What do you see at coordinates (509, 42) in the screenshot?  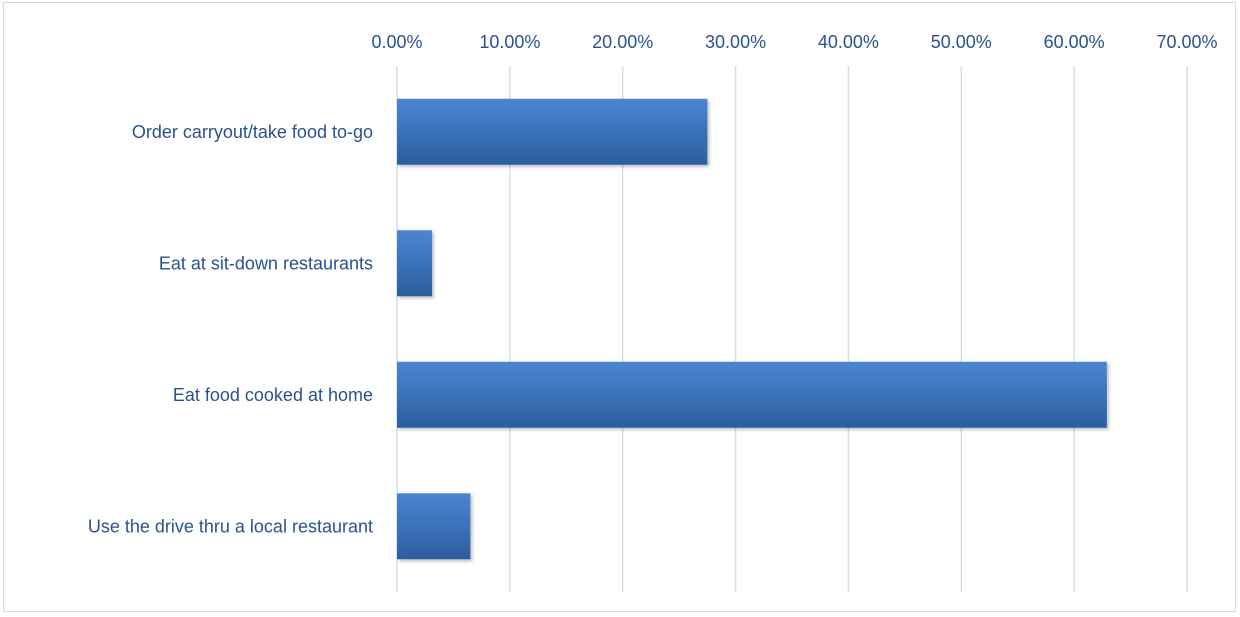 I see `x-tick-label: 10.00%` at bounding box center [509, 42].